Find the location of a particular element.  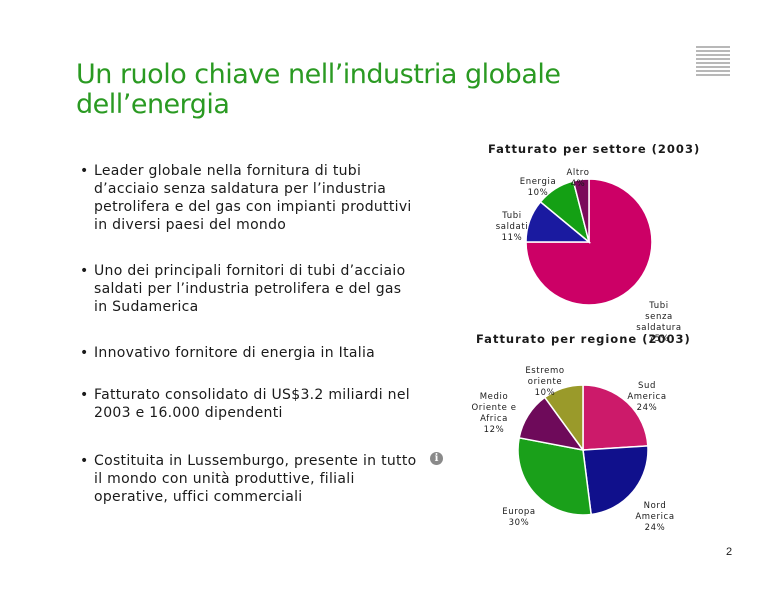

slice-label: Tubi senza saldatura is located at coordinates (659, 317).